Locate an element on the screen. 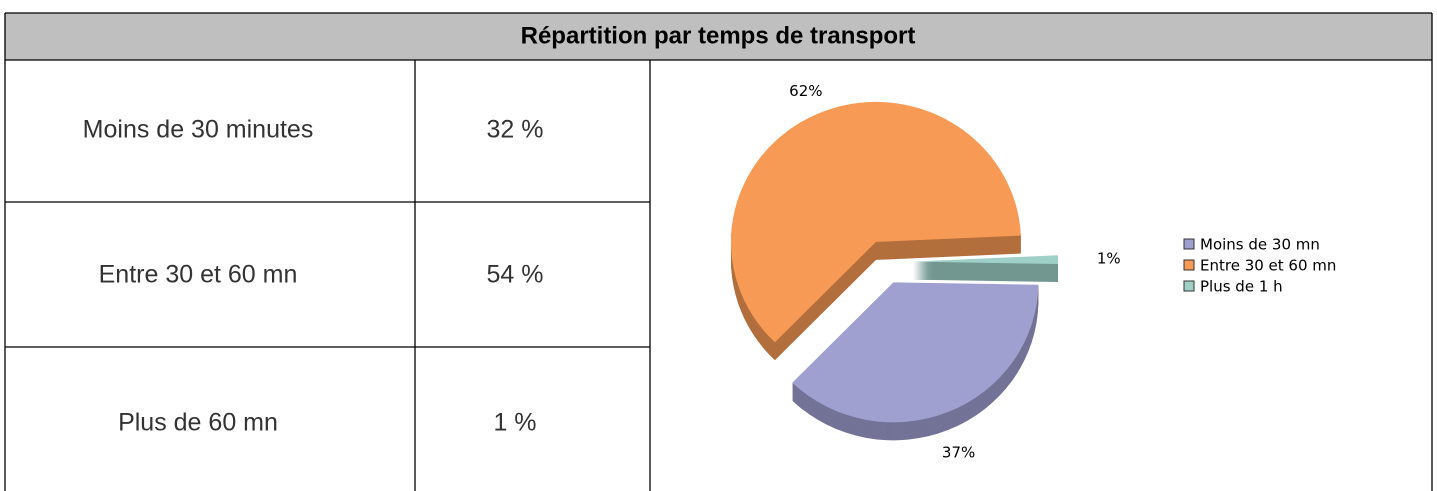  row-label: Entre 30 et 60 mn is located at coordinates (198, 275).